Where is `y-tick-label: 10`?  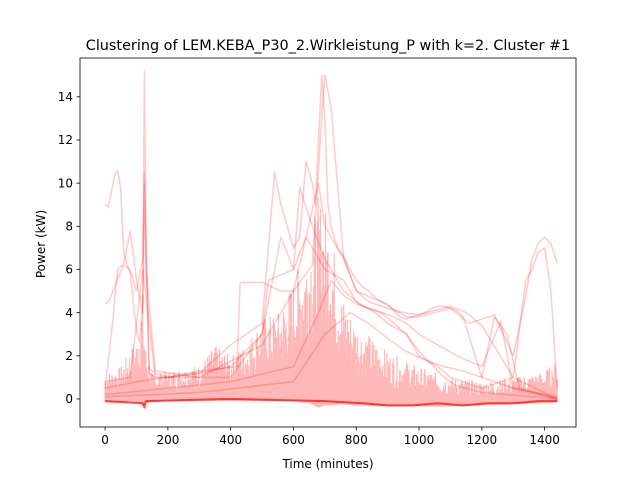 y-tick-label: 10 is located at coordinates (65, 183).